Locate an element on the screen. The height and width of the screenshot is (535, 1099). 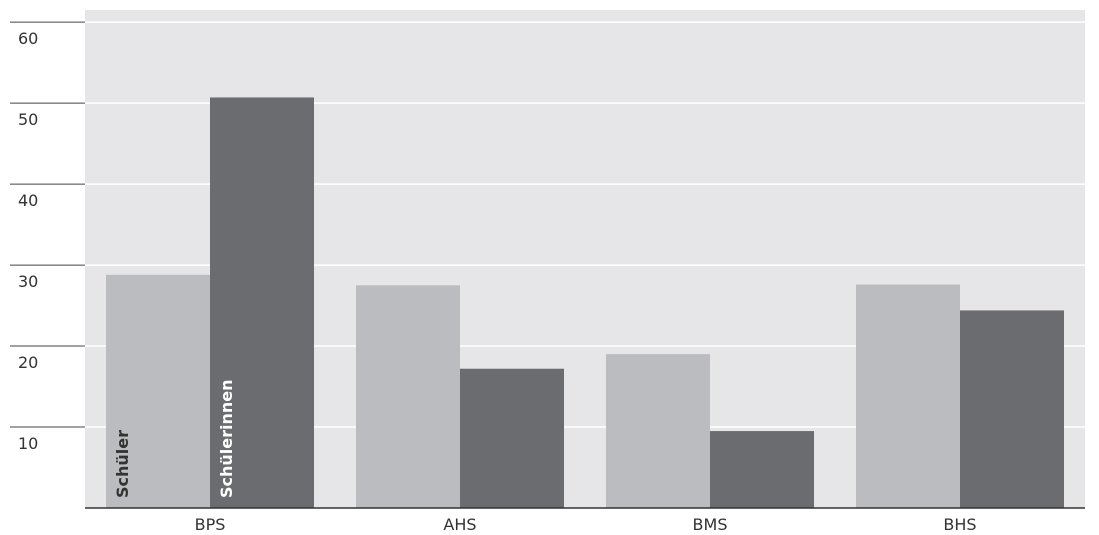
x-tick-label-bms: BMS is located at coordinates (710, 524).